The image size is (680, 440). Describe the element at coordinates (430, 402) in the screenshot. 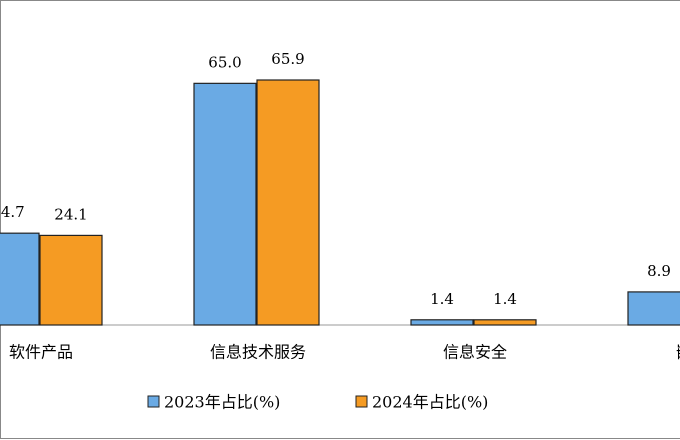

I see `legend-label: 2024年占比(%)` at that location.